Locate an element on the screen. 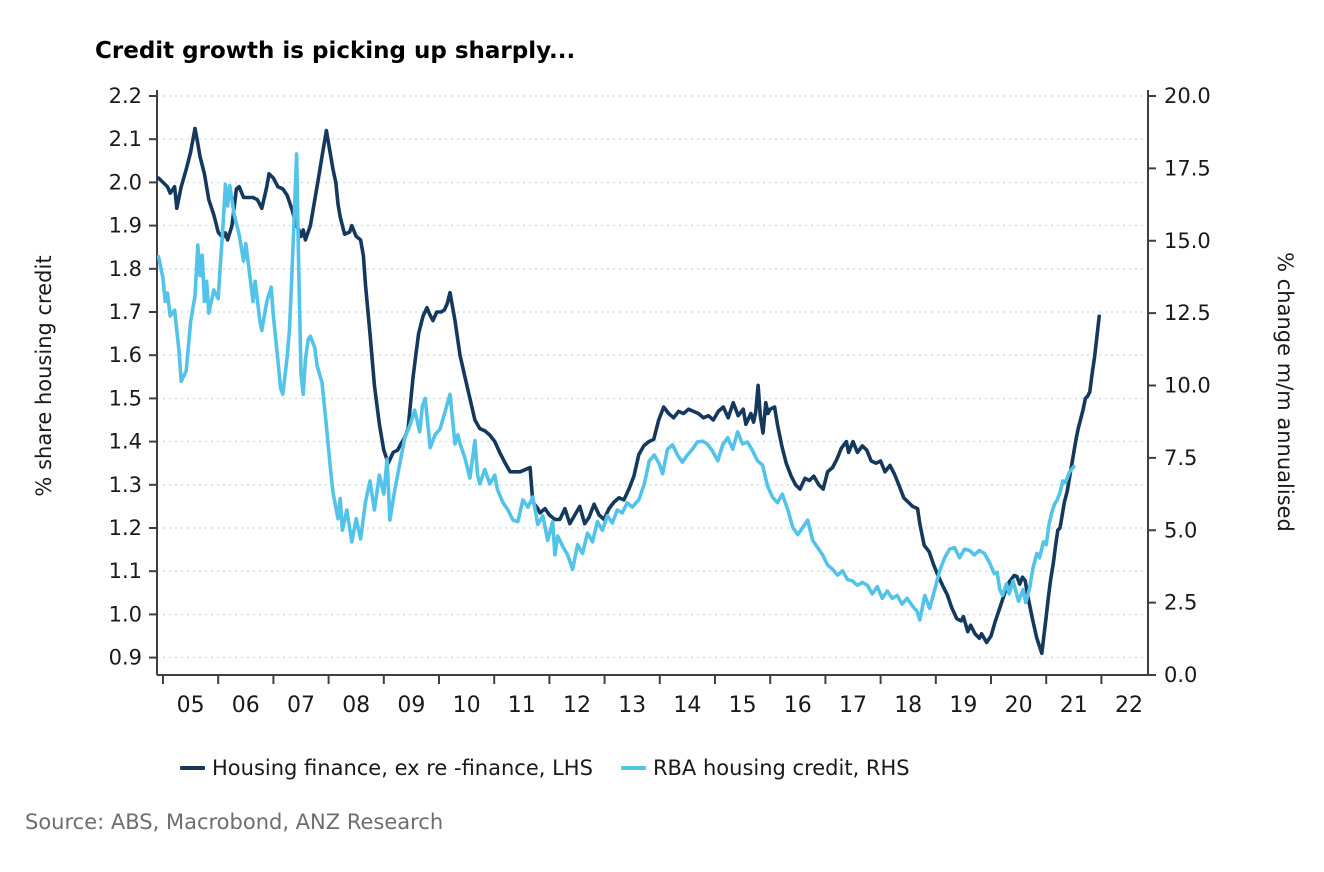 This screenshot has width=1324, height=872. right-axis-tick-label: 10.0 is located at coordinates (1187, 386).